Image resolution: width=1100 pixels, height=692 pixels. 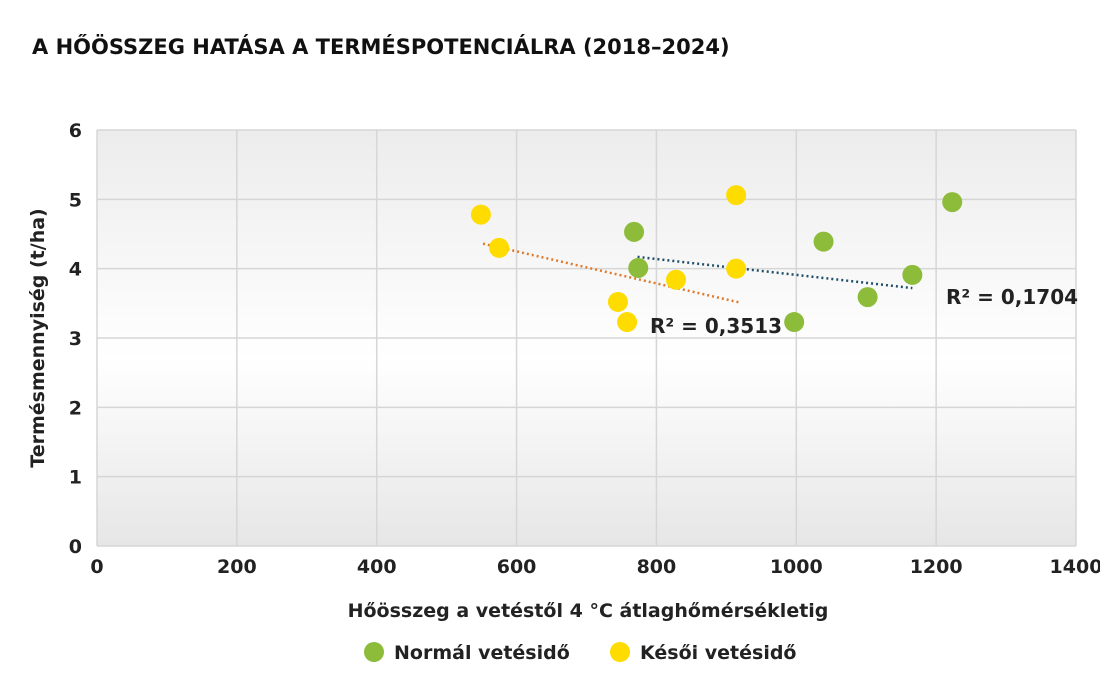 What do you see at coordinates (75, 270) in the screenshot?
I see `y-tick-label: 4` at bounding box center [75, 270].